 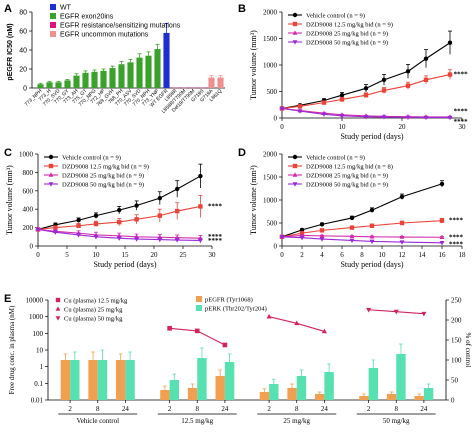 I want to click on panel-label-d: D, so click(x=242, y=153).